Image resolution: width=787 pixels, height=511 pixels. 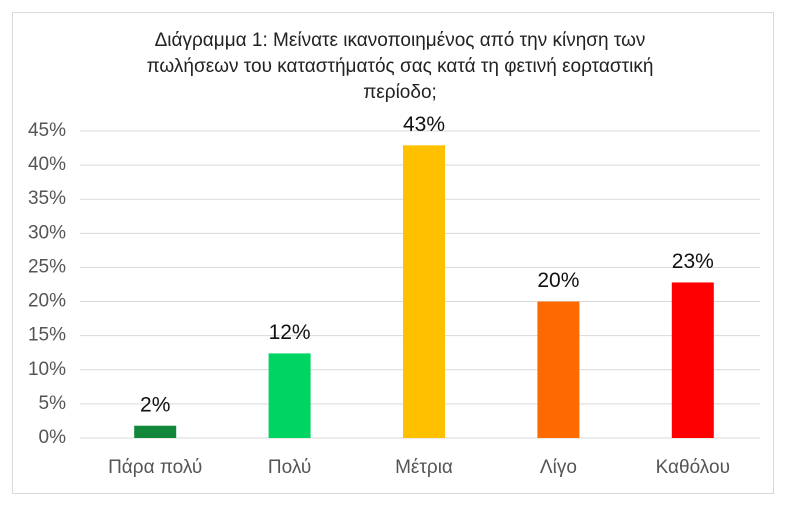 I want to click on y-tick-label: 10%, so click(x=47, y=369).